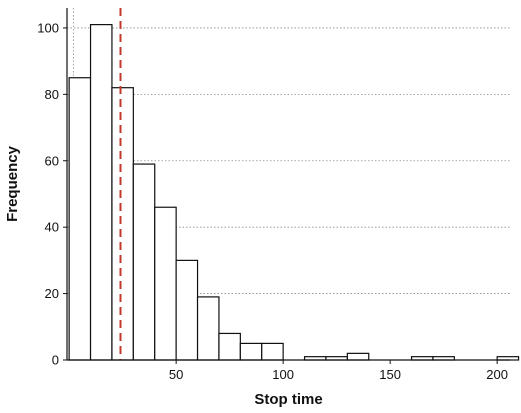 The width and height of the screenshot is (521, 413). Describe the element at coordinates (12, 183) in the screenshot. I see `y-axis-title: Frequency` at that location.